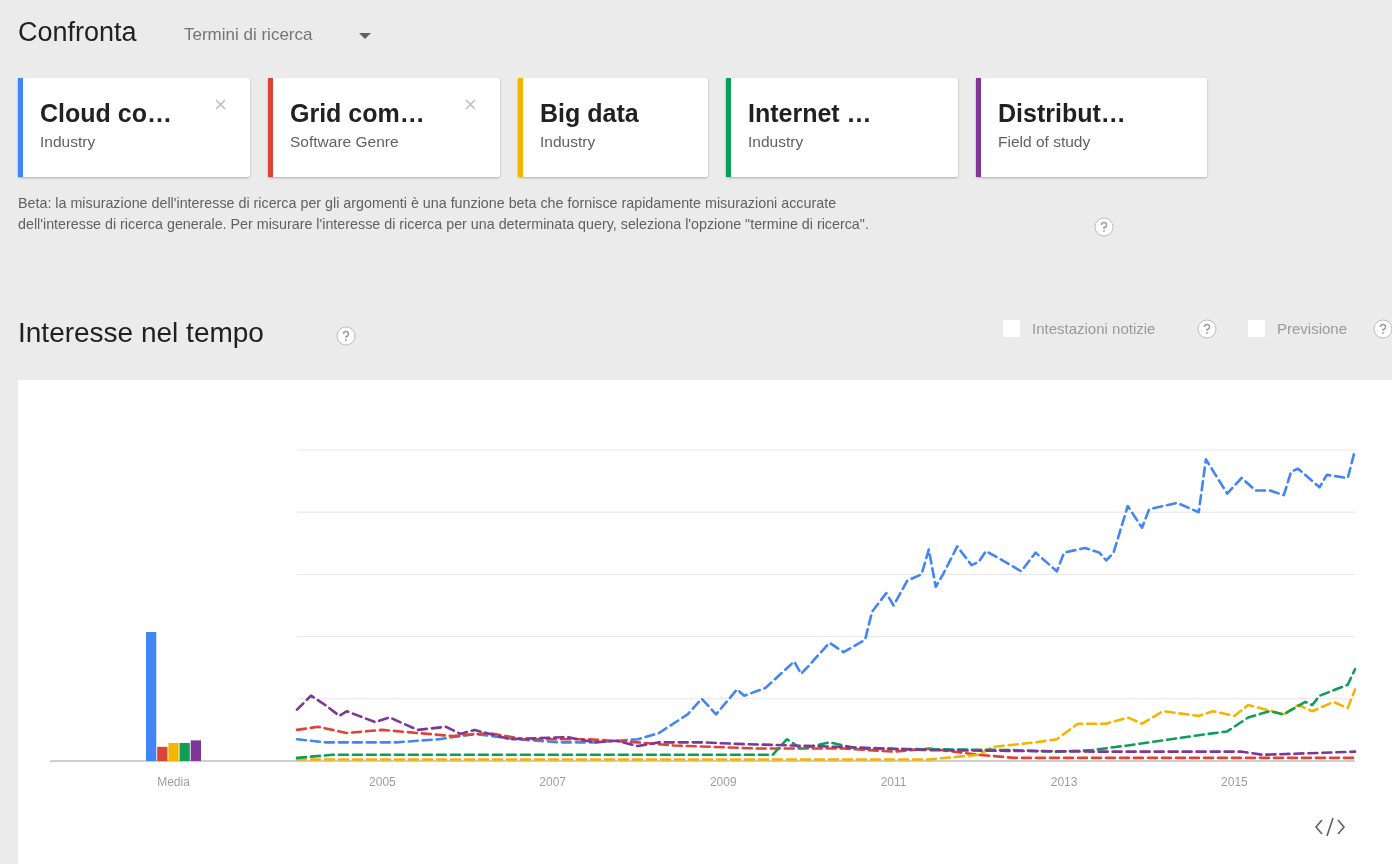 The height and width of the screenshot is (864, 1392). I want to click on text: Termini di ricerca, so click(249, 34).